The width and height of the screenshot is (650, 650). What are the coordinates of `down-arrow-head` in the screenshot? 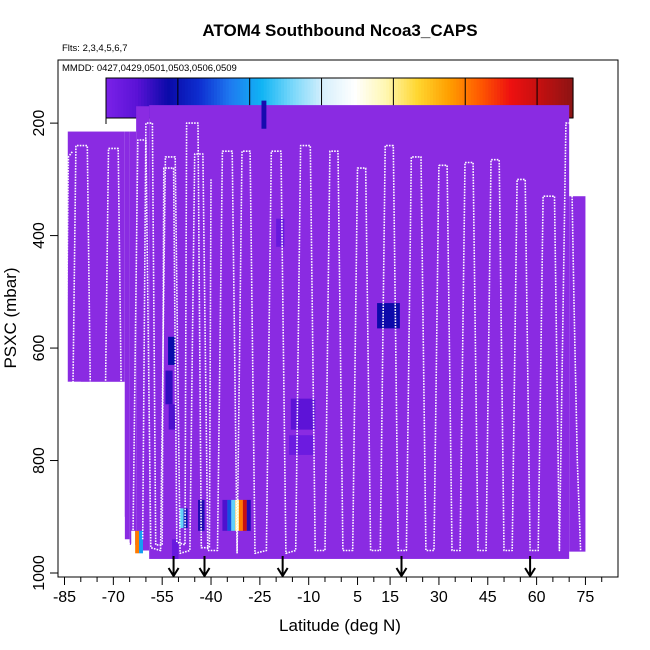 It's located at (173, 572).